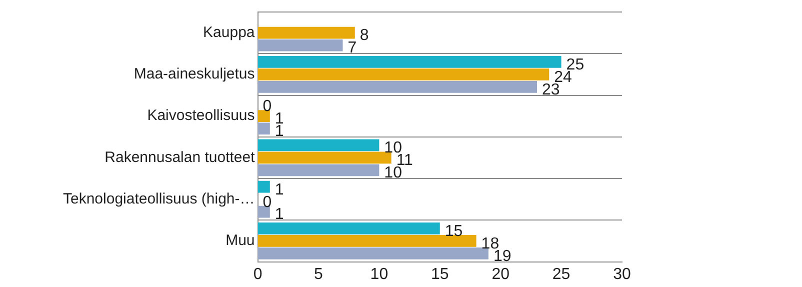  I want to click on y-tick-label: Rakennusalan tuotteet, so click(180, 157).